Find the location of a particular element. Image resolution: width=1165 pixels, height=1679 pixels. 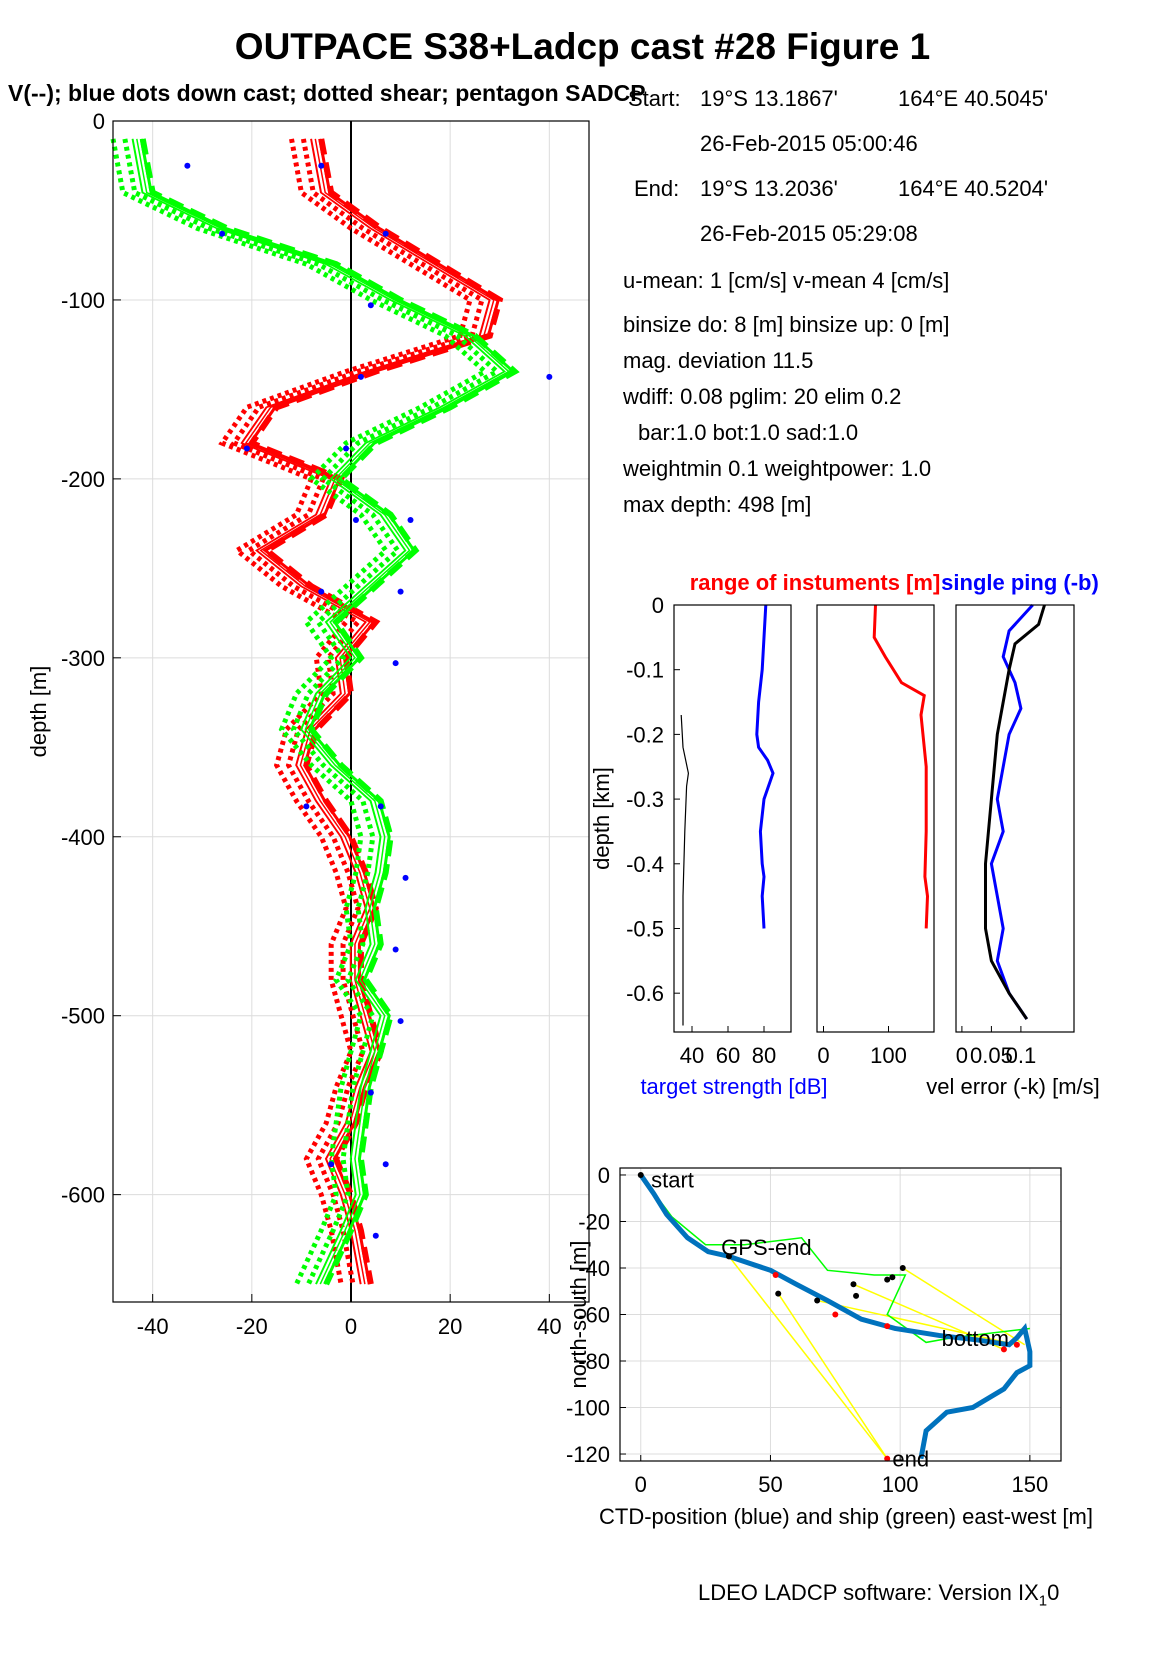

start-time: 26-Feb-2015 05:00:46 is located at coordinates (809, 143).